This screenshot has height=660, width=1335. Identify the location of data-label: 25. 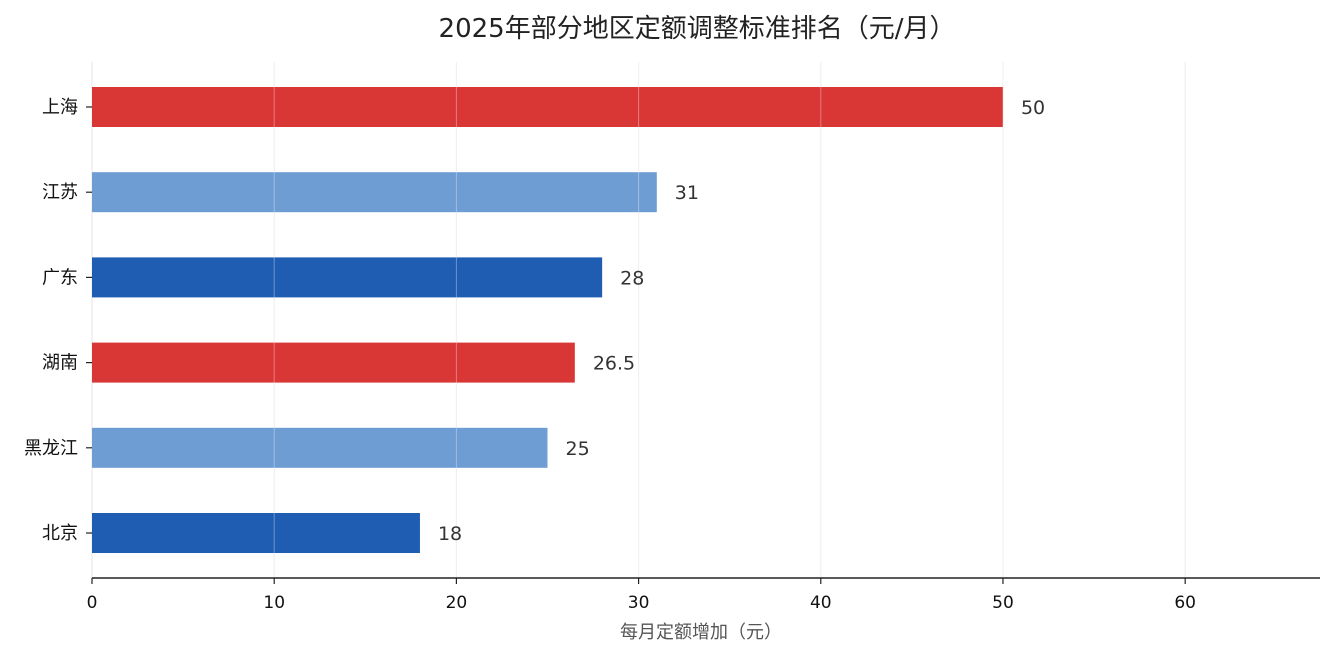
(577, 449).